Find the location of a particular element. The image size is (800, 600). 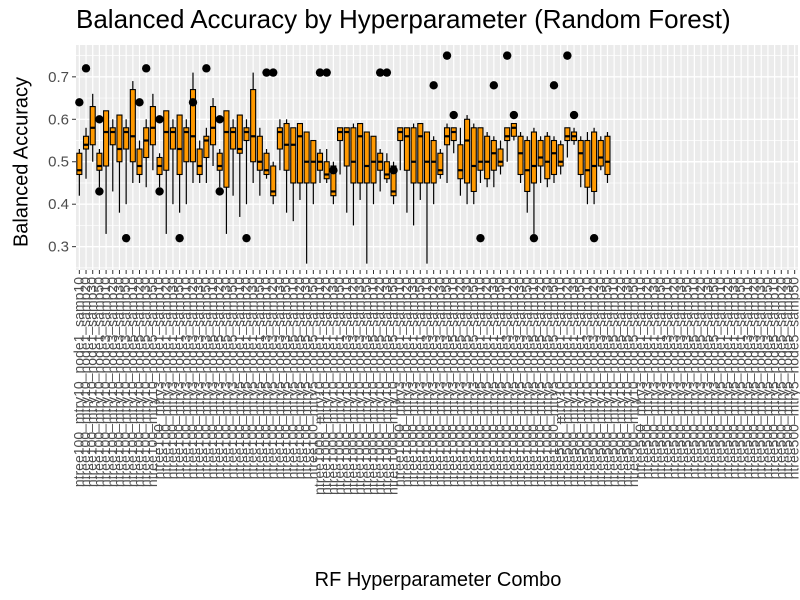

x-tick-label: ntree1000_mtry5_node1_samp10 is located at coordinates (479, 382).